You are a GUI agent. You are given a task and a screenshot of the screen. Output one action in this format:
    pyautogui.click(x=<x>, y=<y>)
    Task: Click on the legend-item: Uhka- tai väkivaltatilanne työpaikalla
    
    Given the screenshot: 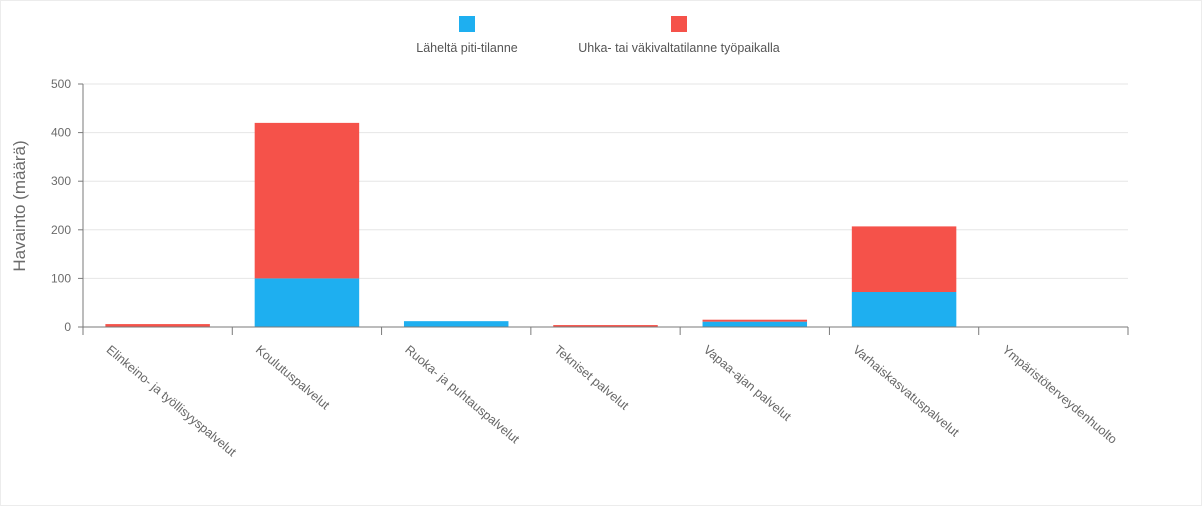 What is the action you would take?
    pyautogui.click(x=679, y=35)
    